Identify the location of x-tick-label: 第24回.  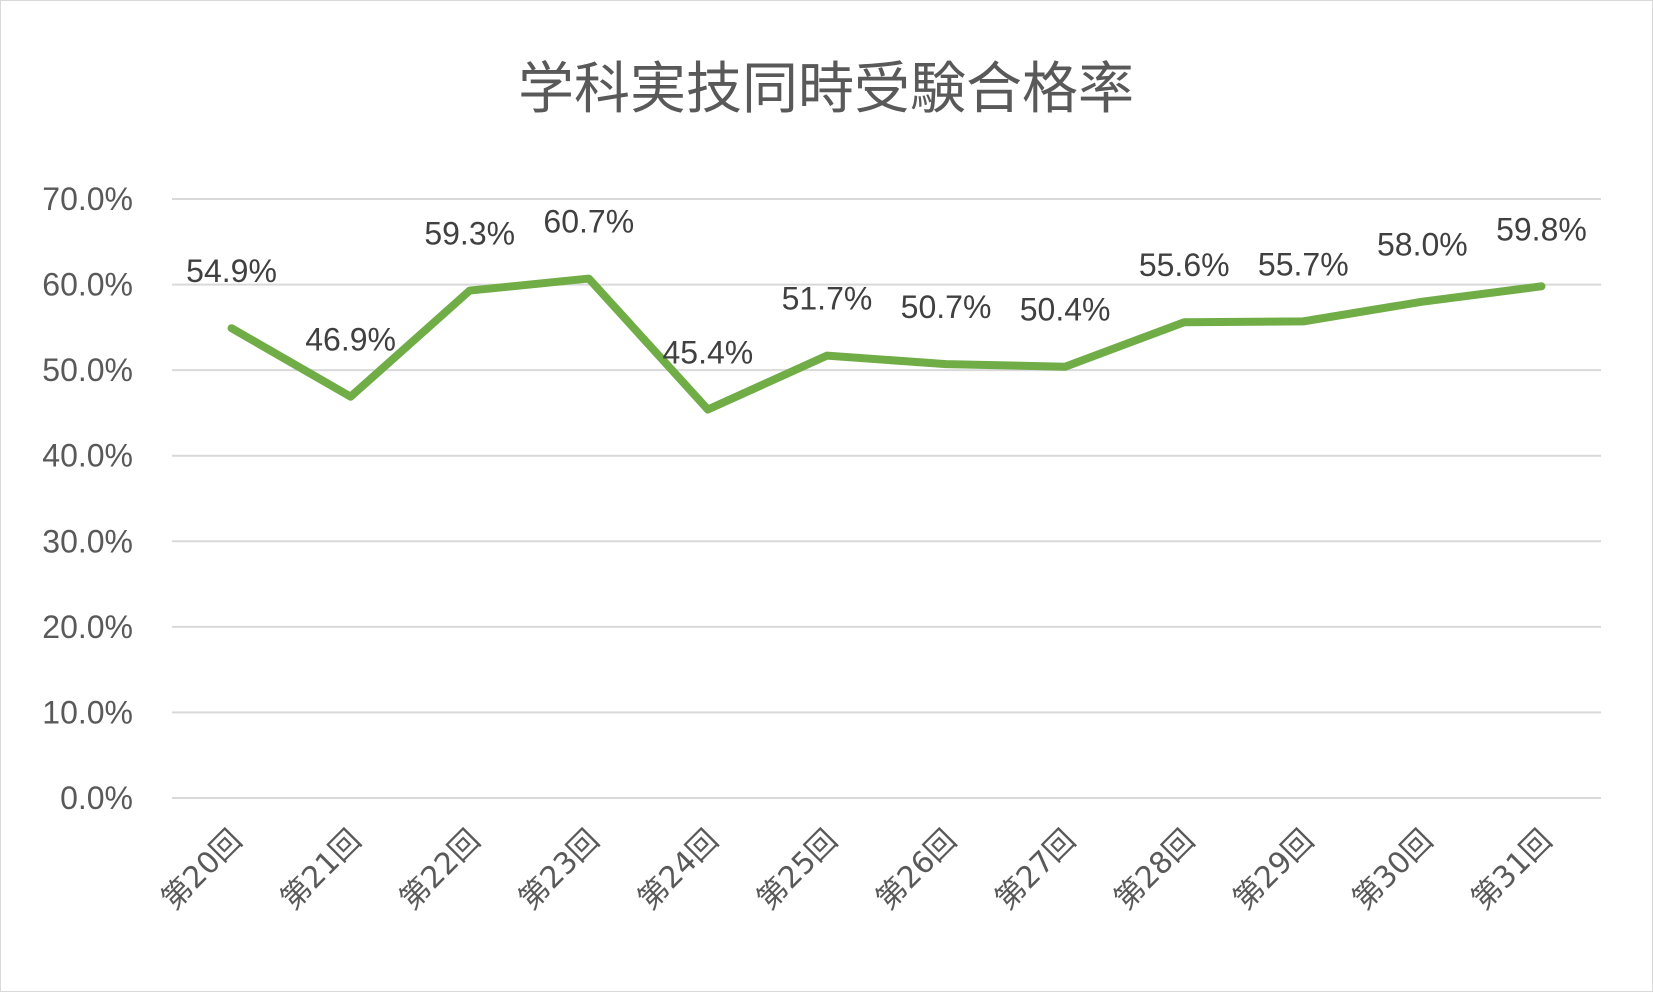
(678, 870).